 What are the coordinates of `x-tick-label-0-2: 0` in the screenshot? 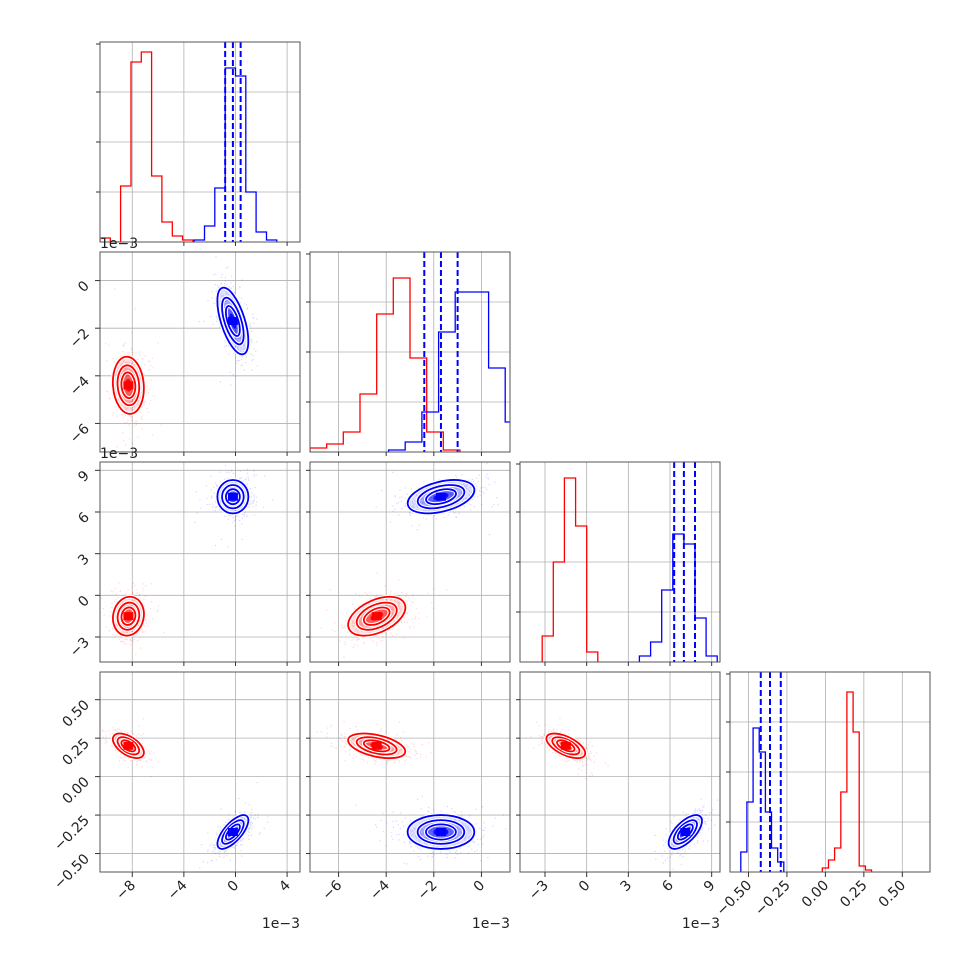 It's located at (234, 887).